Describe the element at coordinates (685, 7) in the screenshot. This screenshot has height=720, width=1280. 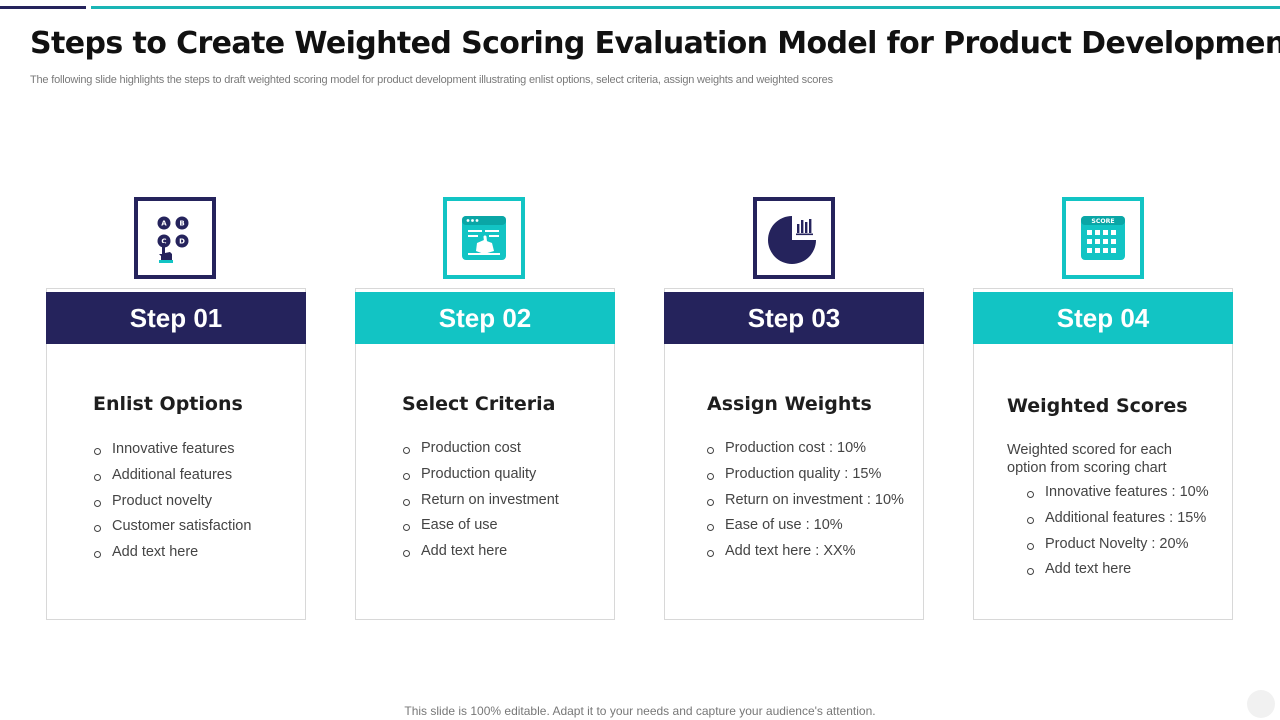
I see `accent-bar-teal` at that location.